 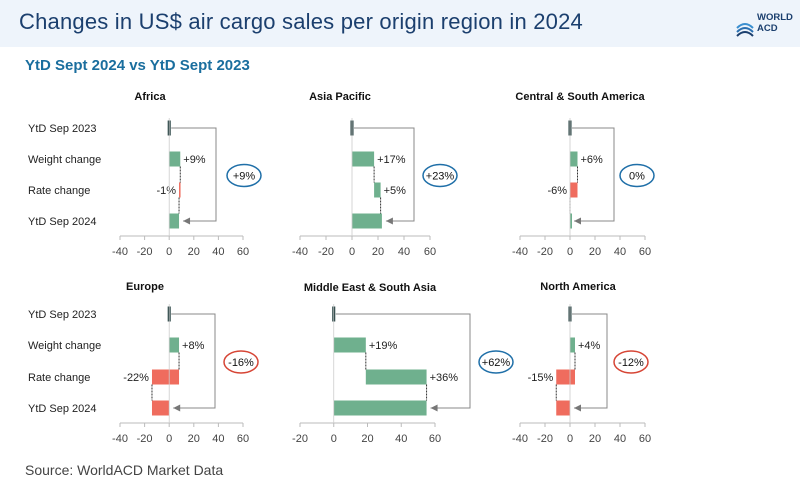 I want to click on total-change-label: +23%, so click(x=440, y=177).